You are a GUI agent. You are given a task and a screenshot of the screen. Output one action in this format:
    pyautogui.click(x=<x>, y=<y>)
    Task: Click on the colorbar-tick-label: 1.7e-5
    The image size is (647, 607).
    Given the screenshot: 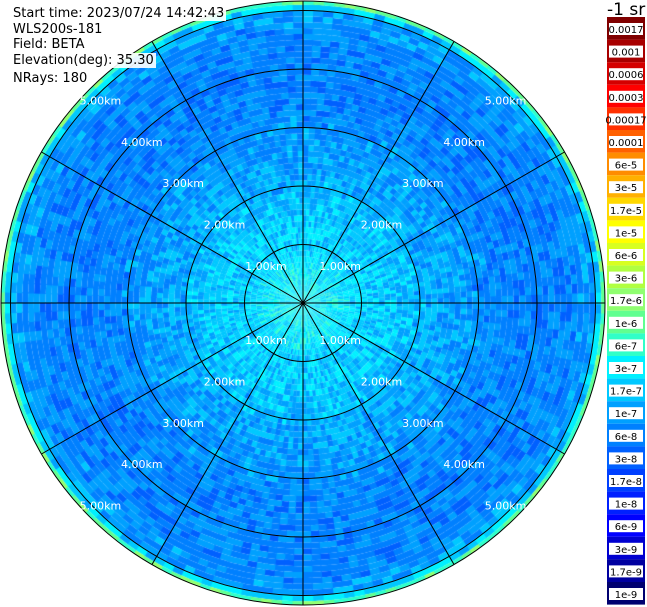 What is the action you would take?
    pyautogui.click(x=626, y=211)
    